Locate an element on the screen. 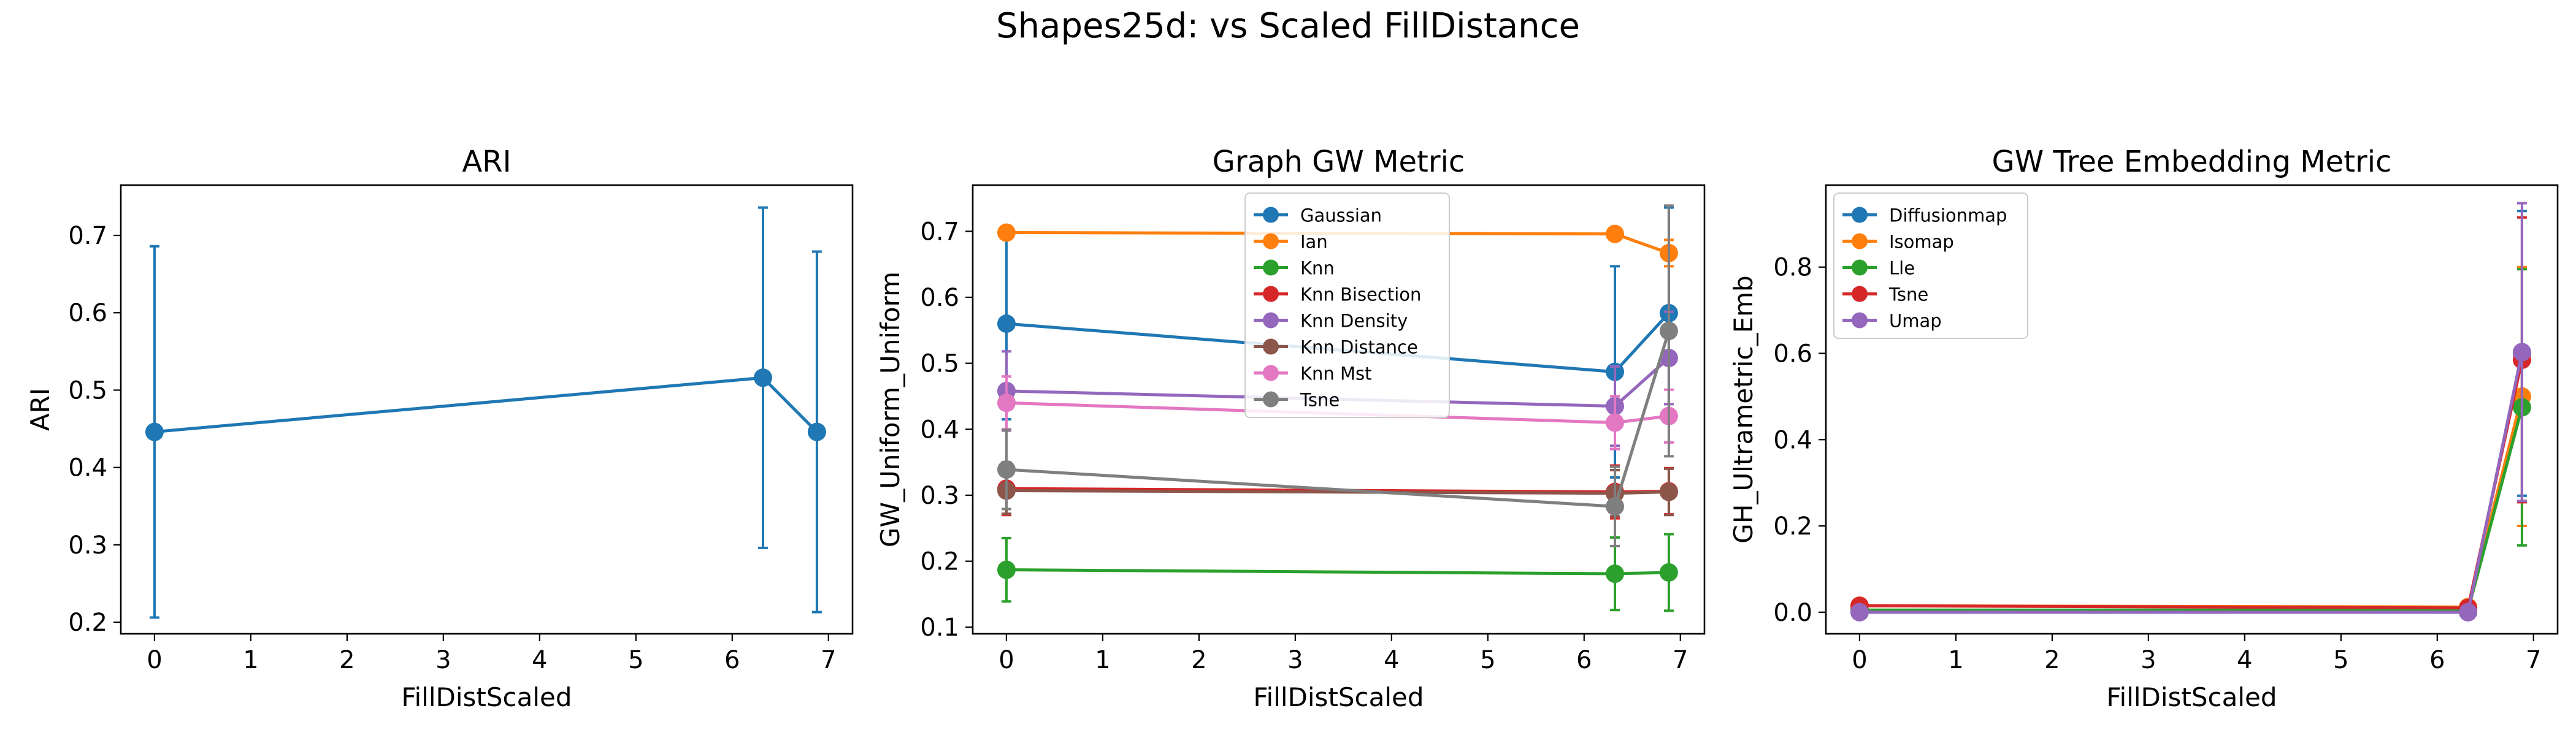 The height and width of the screenshot is (738, 2576). chart-title: GW Tree Embedding Metric is located at coordinates (2192, 162).